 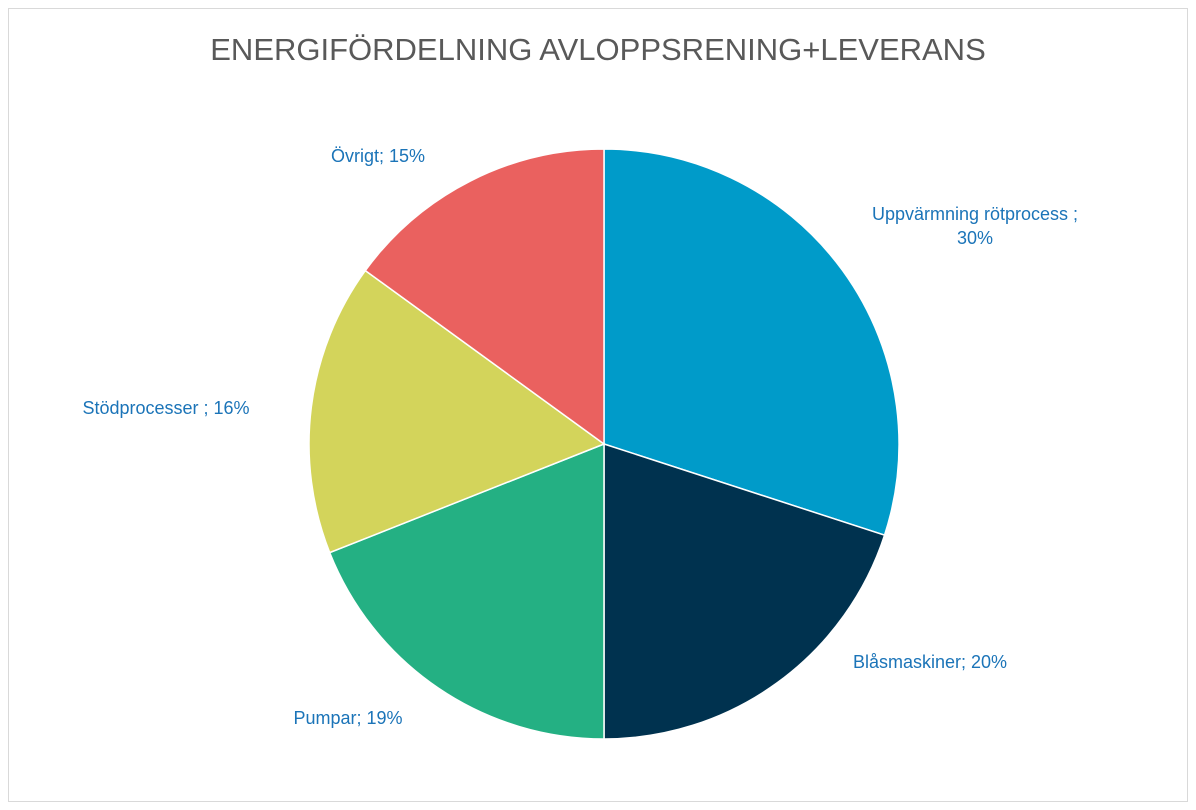 What do you see at coordinates (378, 156) in the screenshot?
I see `data-label: Övrigt; 15%` at bounding box center [378, 156].